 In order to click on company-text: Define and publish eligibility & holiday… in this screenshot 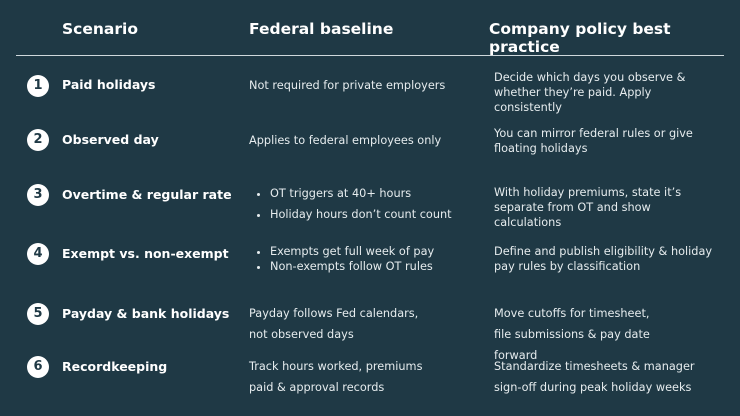, I will do `click(603, 259)`.